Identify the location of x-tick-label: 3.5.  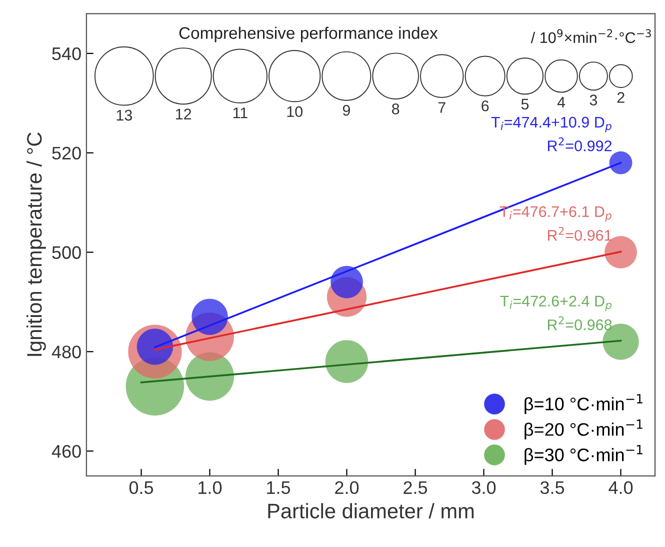
(552, 487).